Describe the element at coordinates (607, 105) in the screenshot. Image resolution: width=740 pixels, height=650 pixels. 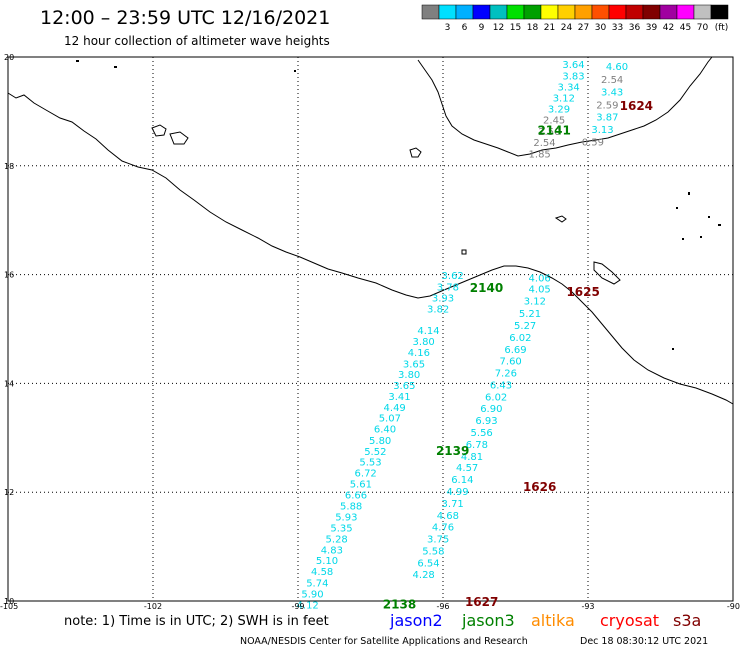
I see `wave-height-value: 2.59` at that location.